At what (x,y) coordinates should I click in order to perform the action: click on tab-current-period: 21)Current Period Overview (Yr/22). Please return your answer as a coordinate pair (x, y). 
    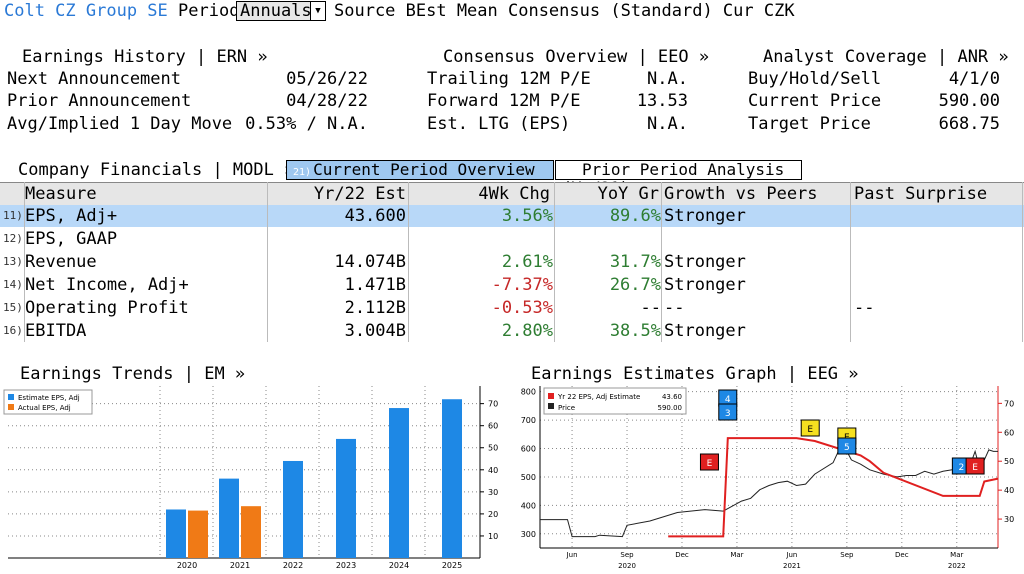
    Looking at the image, I should click on (420, 180).